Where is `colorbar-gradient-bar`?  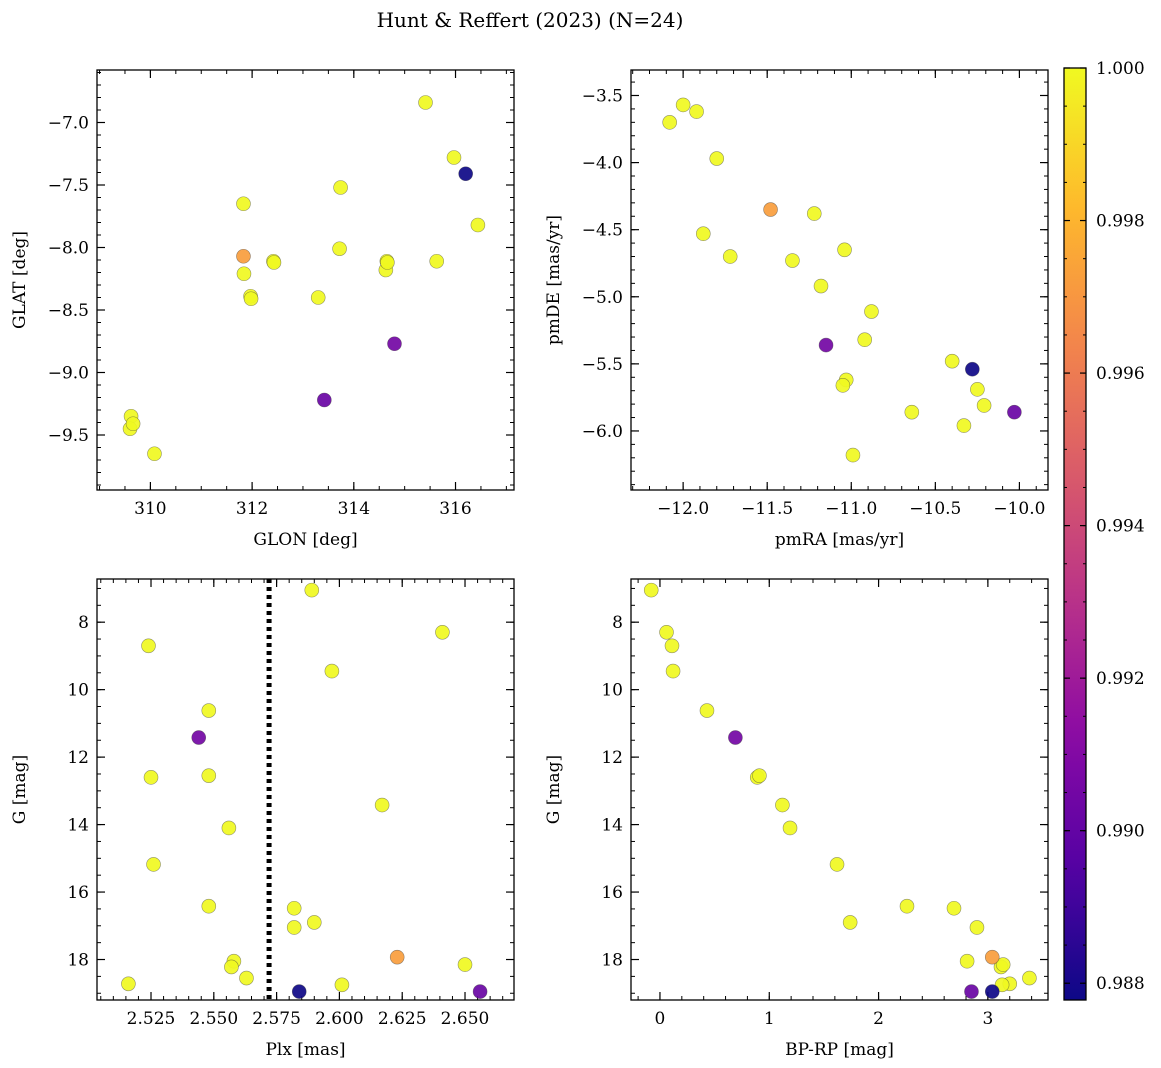 colorbar-gradient-bar is located at coordinates (1075, 534).